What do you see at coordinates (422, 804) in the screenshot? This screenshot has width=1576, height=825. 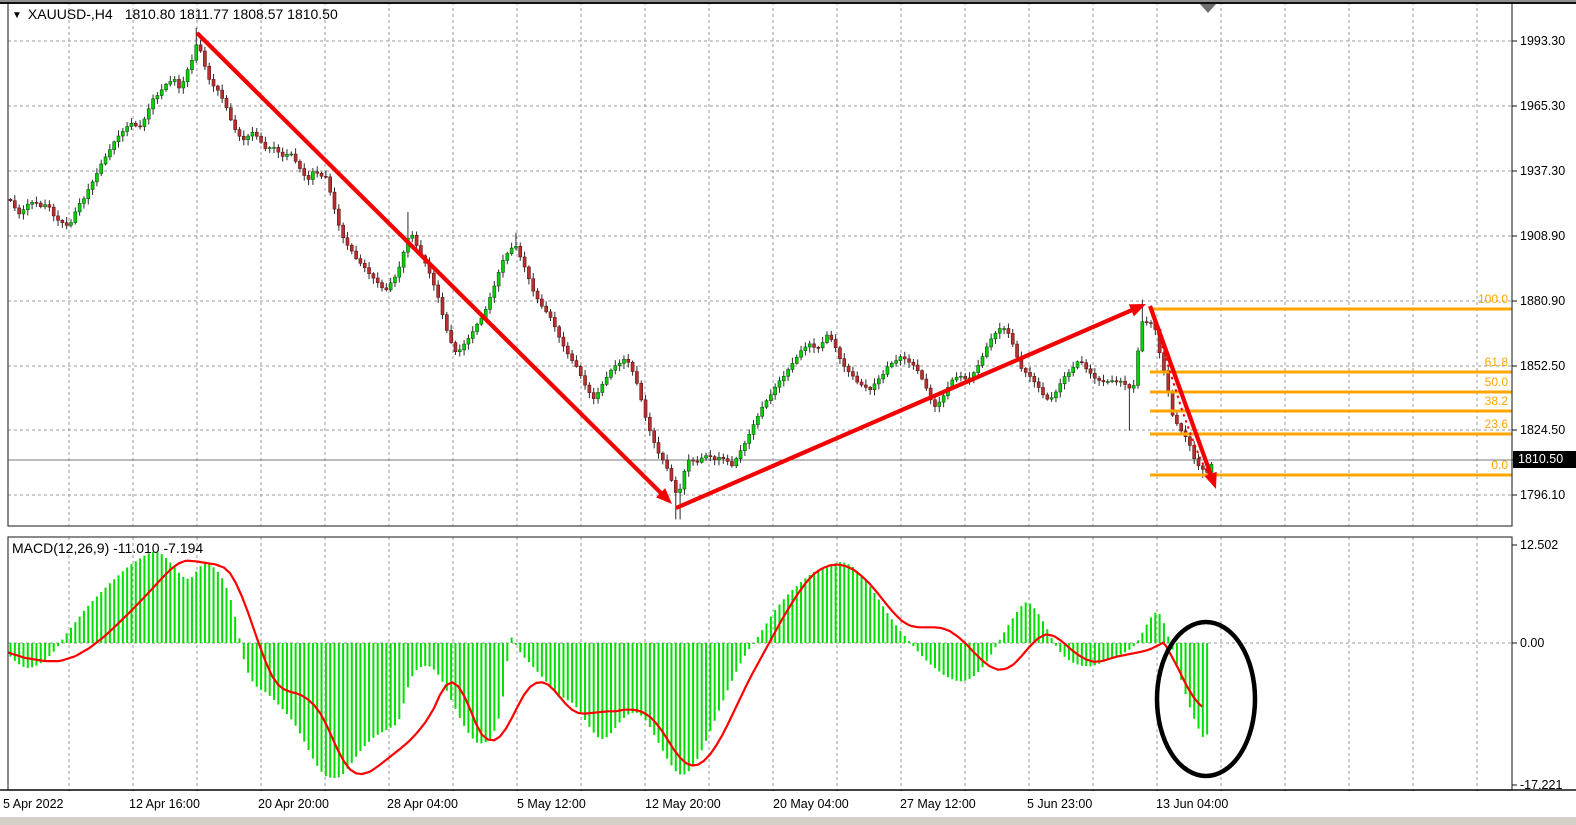 I see `time-axis-label: 28 Apr 04:00` at bounding box center [422, 804].